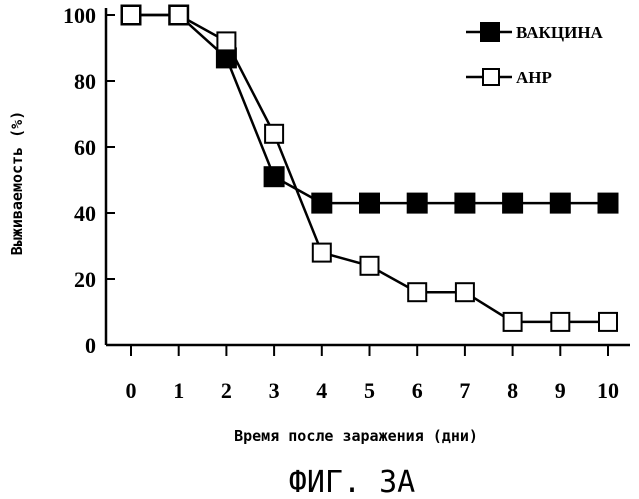 The width and height of the screenshot is (639, 499). What do you see at coordinates (512, 390) in the screenshot?
I see `x-tick-label: 8` at bounding box center [512, 390].